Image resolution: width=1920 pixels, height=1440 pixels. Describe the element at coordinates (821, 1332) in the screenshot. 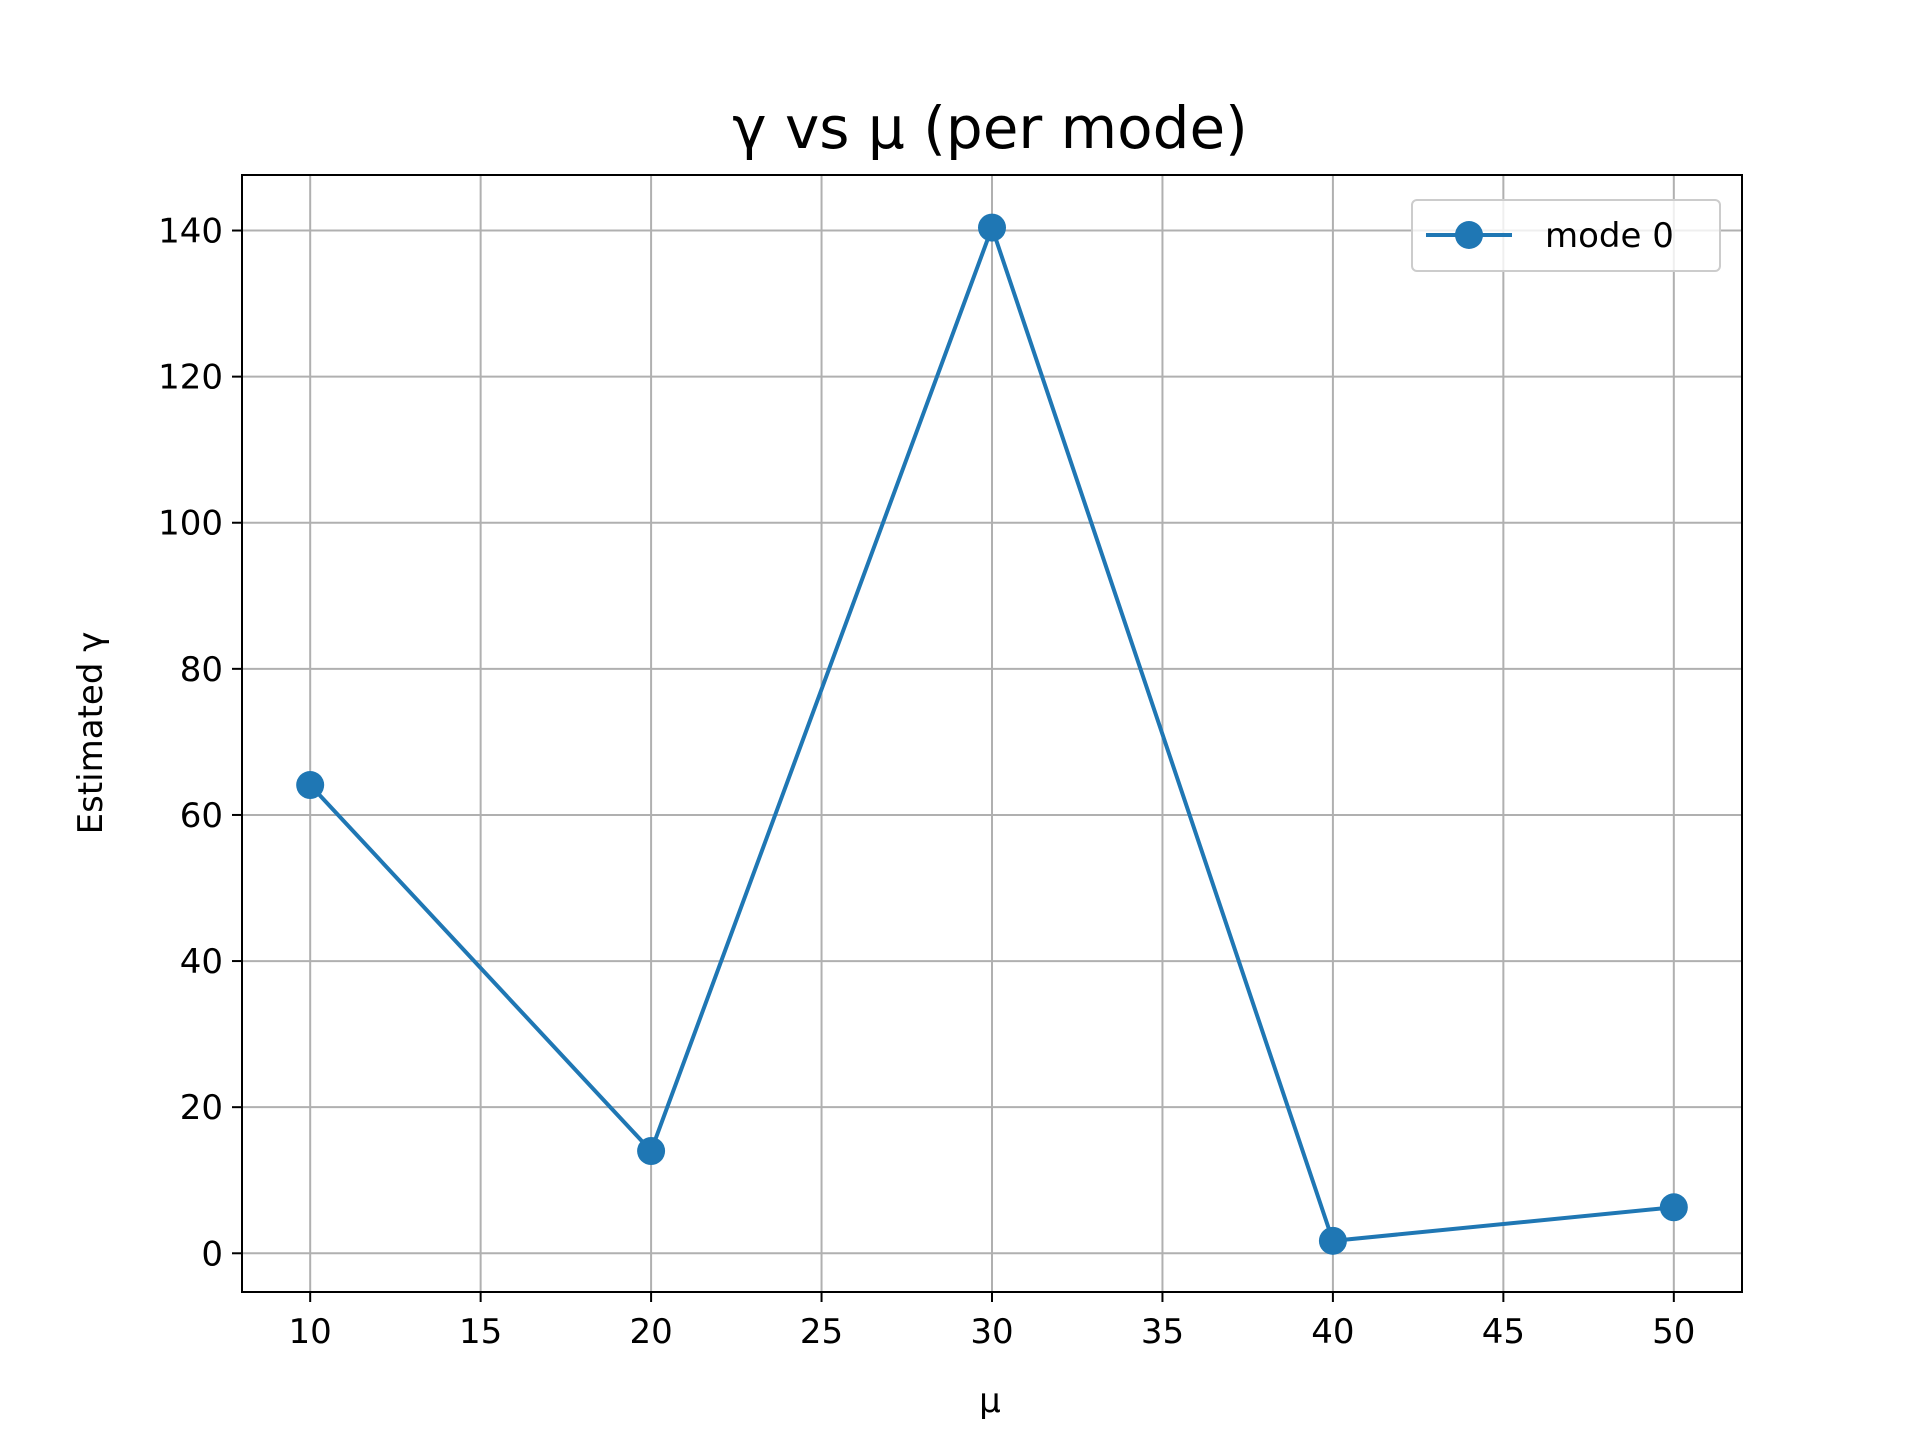

I see `x-tick-label: 25` at that location.